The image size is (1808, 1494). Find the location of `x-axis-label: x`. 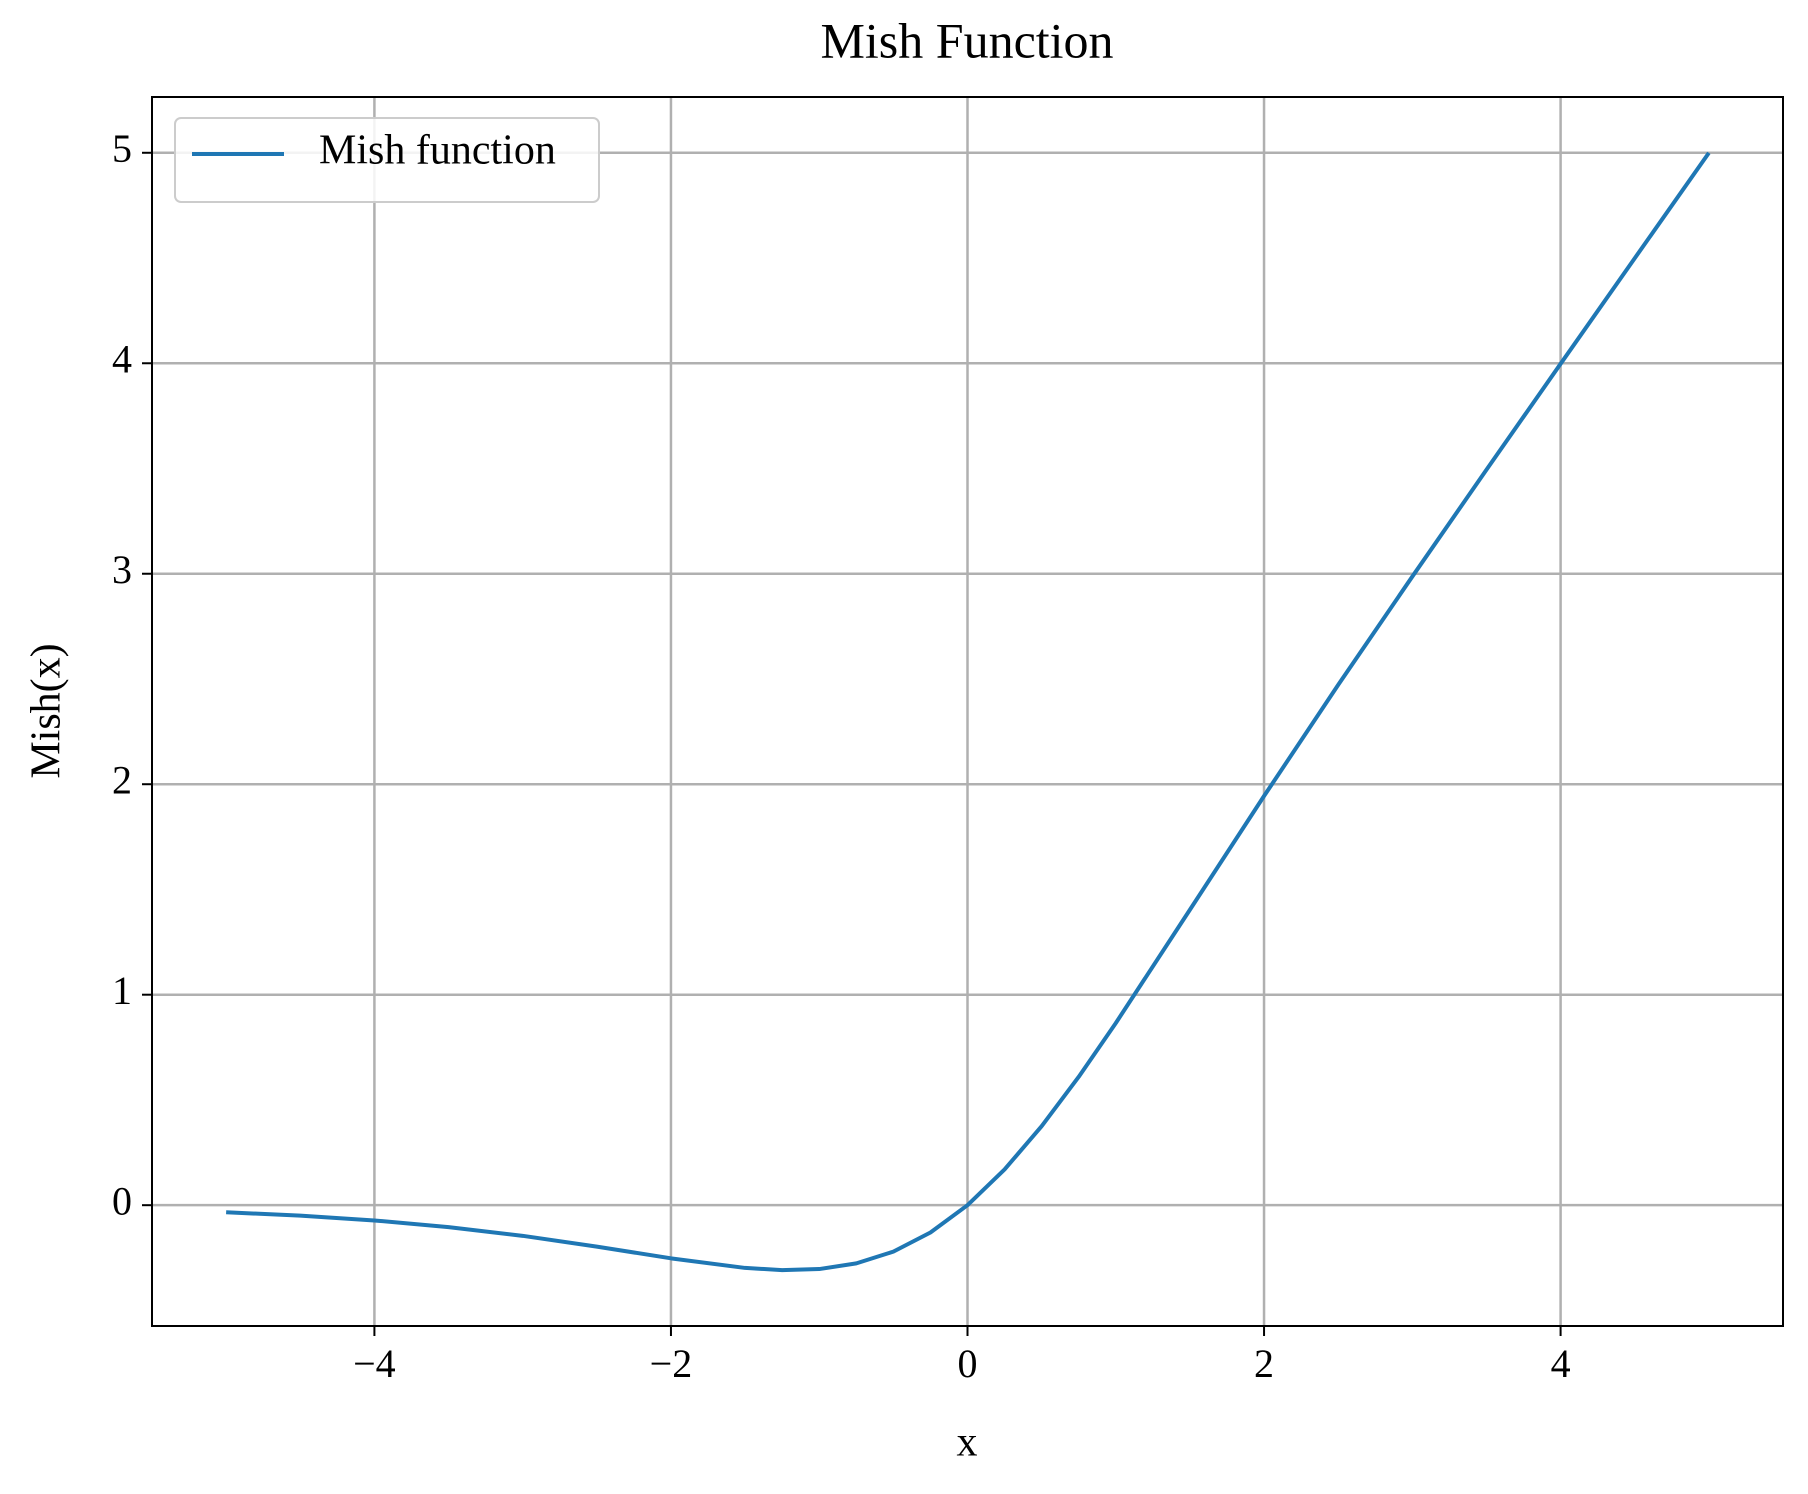

x-axis-label: x is located at coordinates (967, 1443).